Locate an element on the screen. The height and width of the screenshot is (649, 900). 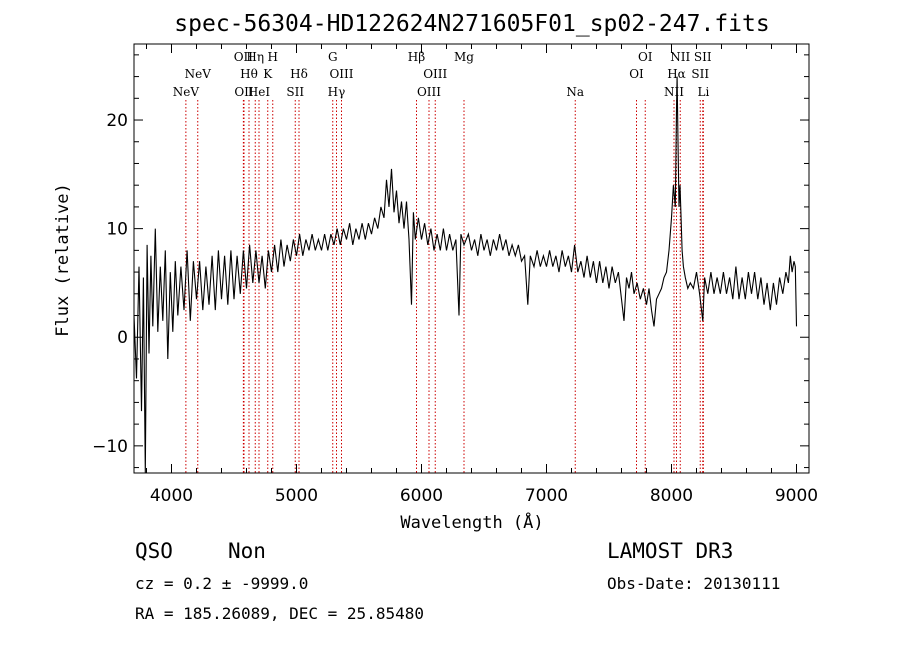
line-label: Na is located at coordinates (575, 92).